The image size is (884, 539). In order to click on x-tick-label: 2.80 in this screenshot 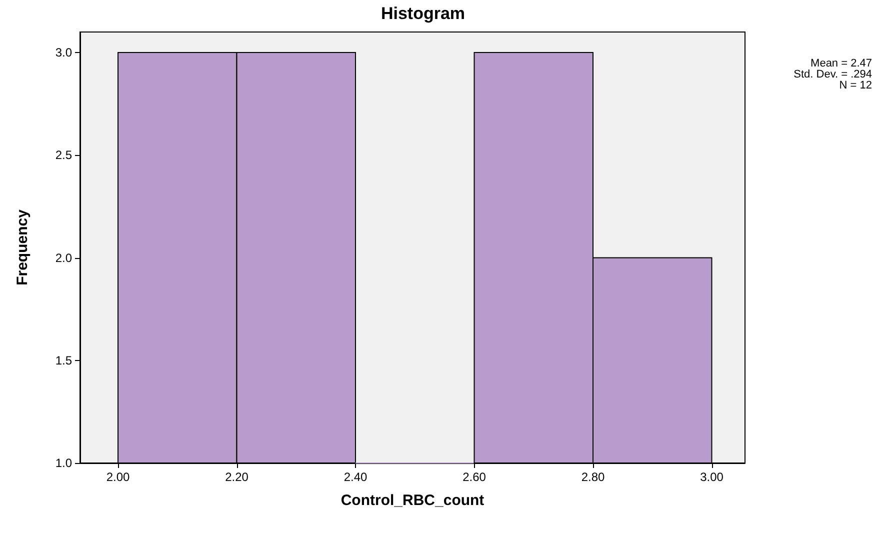, I will do `click(593, 477)`.